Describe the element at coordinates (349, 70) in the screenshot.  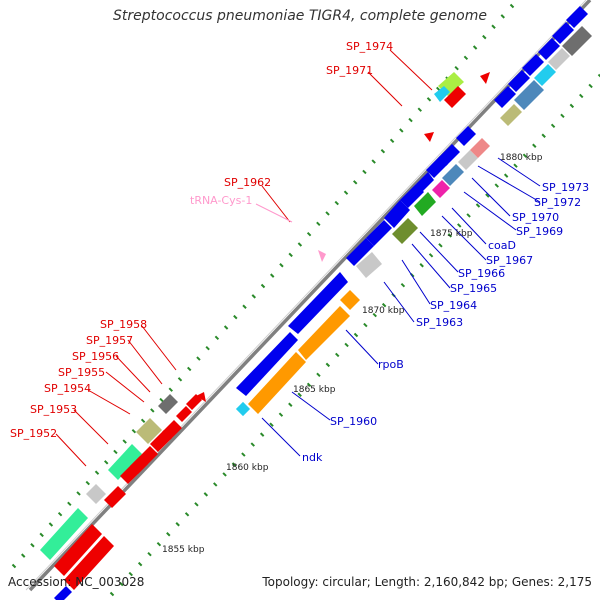
I see `label-sp1971: SP_1971` at that location.